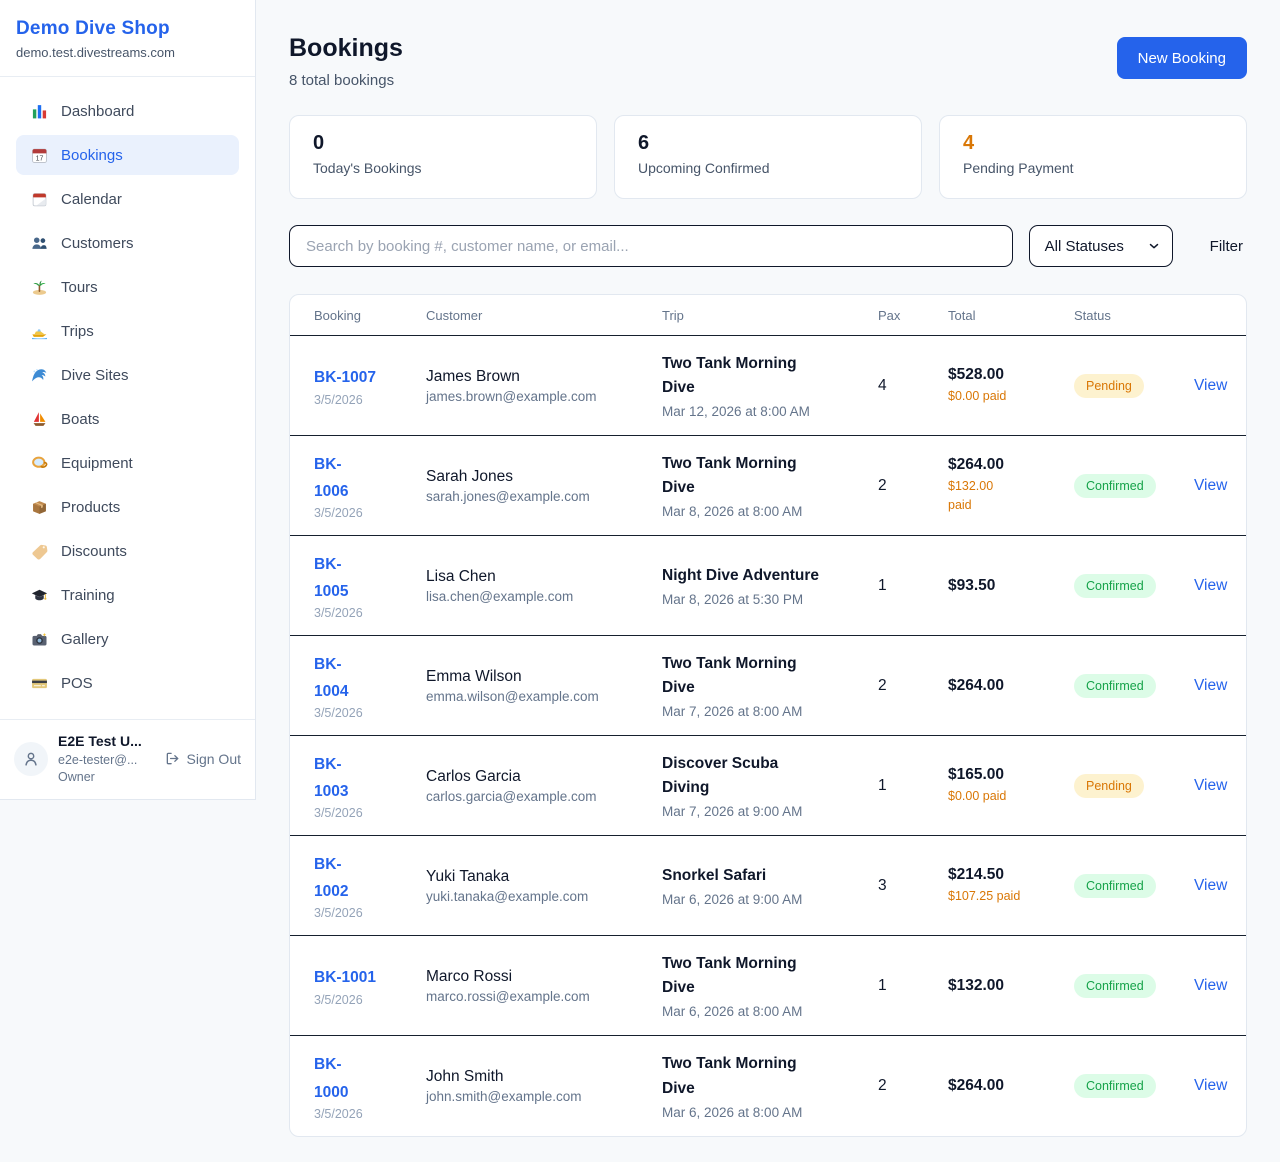 Image resolution: width=1280 pixels, height=1162 pixels. Describe the element at coordinates (345, 378) in the screenshot. I see `booking-id-link: BK-1007` at that location.